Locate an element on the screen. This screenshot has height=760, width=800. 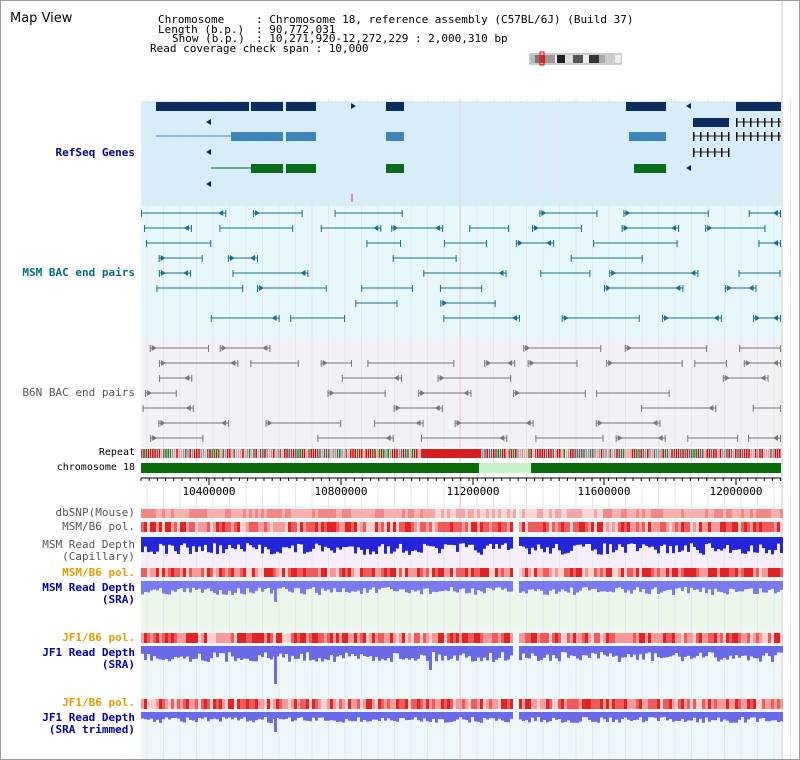
track-label-msm-bac: MSM BAC end pairs is located at coordinates (78, 272).